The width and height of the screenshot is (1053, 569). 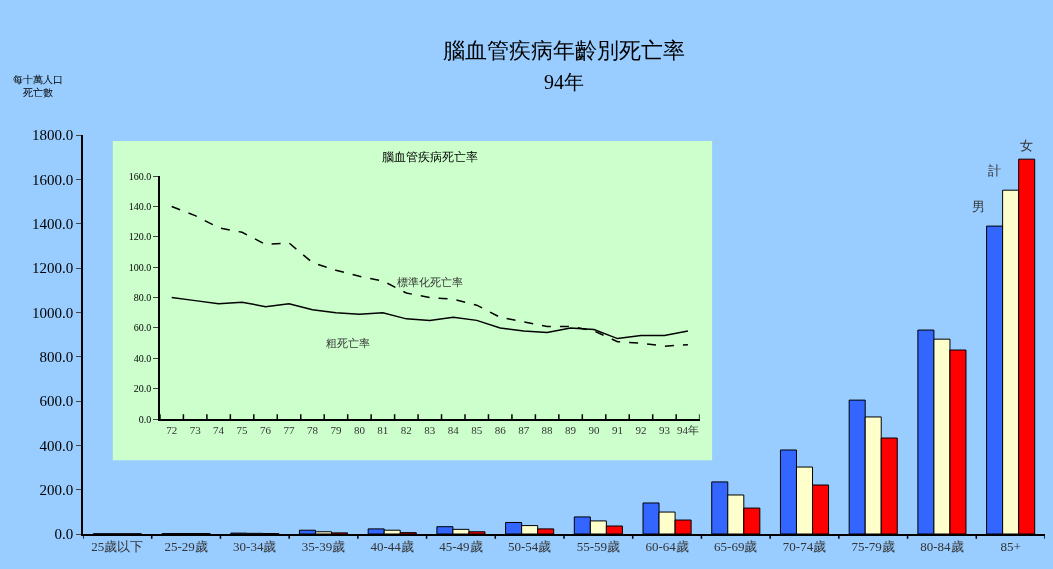 What do you see at coordinates (53, 223) in the screenshot?
I see `y-tick-label: 1400.0` at bounding box center [53, 223].